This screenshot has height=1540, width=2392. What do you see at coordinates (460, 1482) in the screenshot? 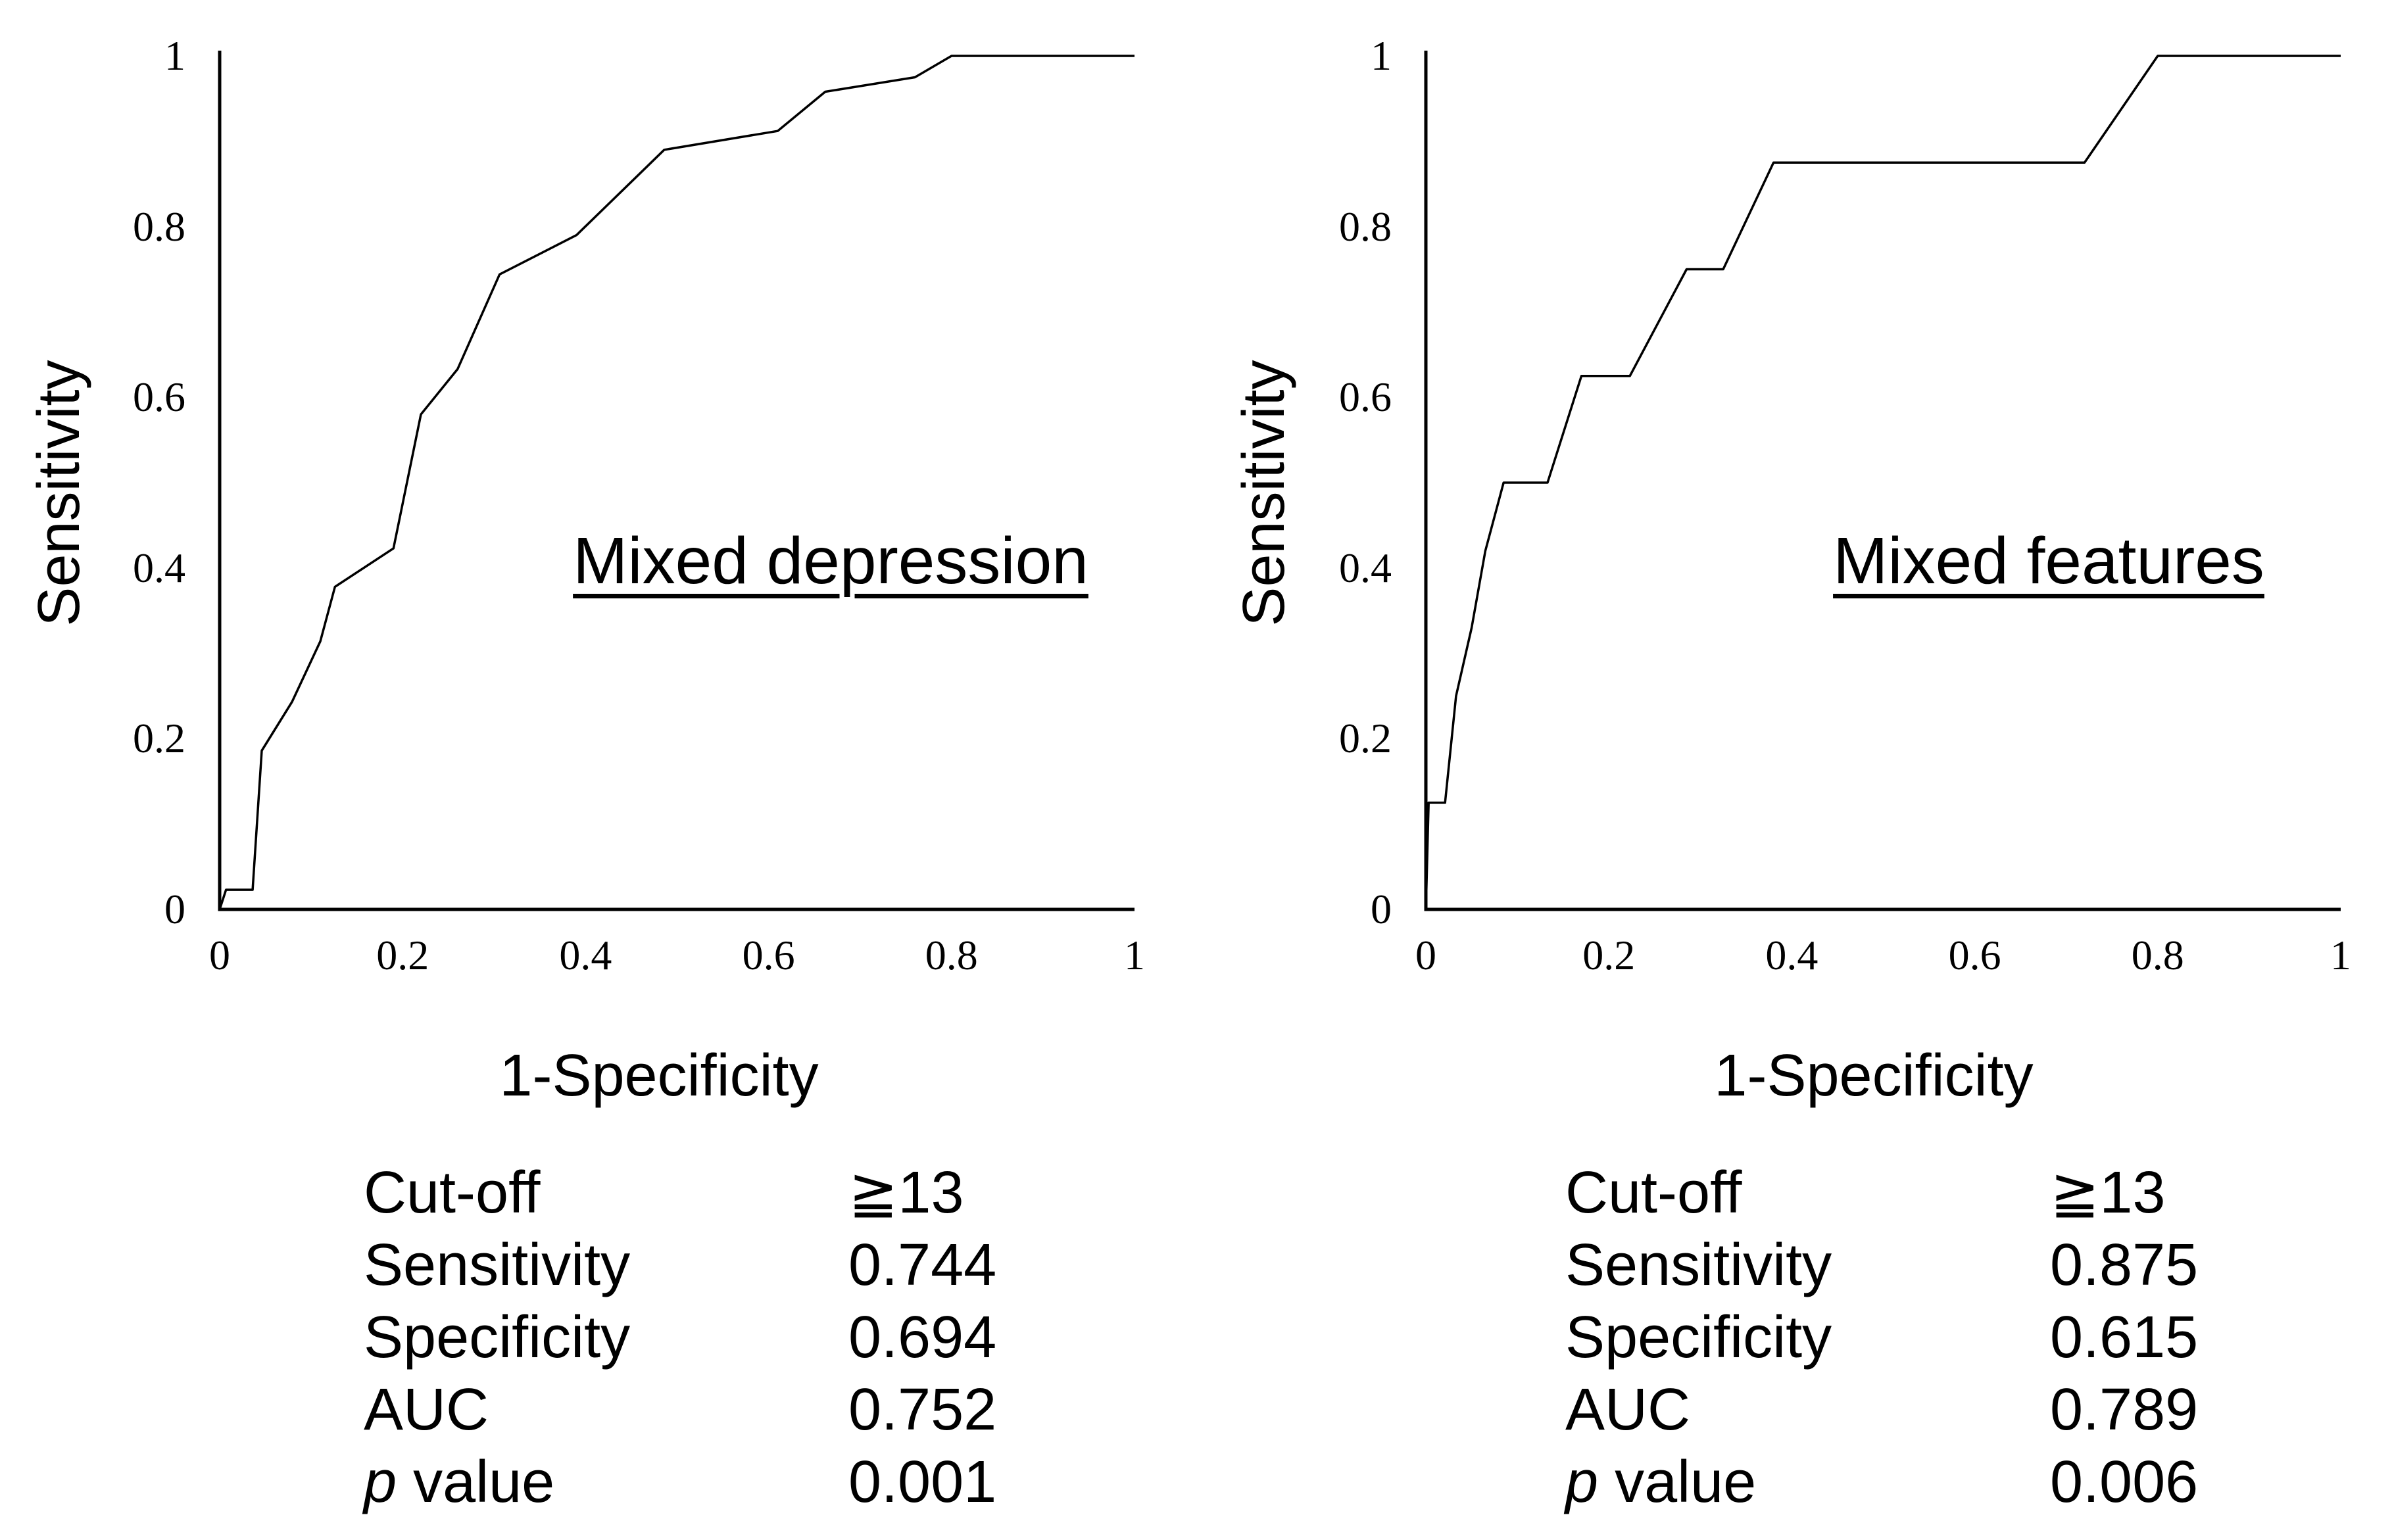
I see `stat-label-pvalue-left: p value` at bounding box center [460, 1482].